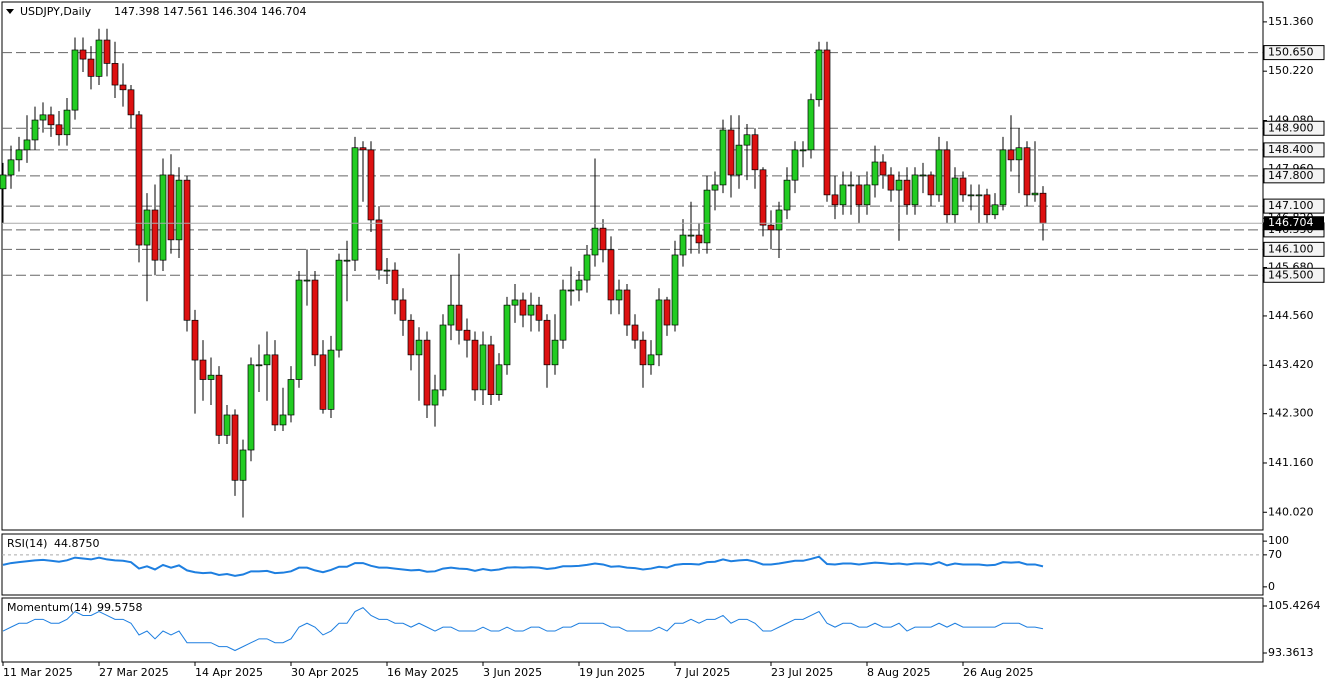 This screenshot has width=1330, height=685. Describe the element at coordinates (523, 566) in the screenshot. I see `rsi-line` at that location.